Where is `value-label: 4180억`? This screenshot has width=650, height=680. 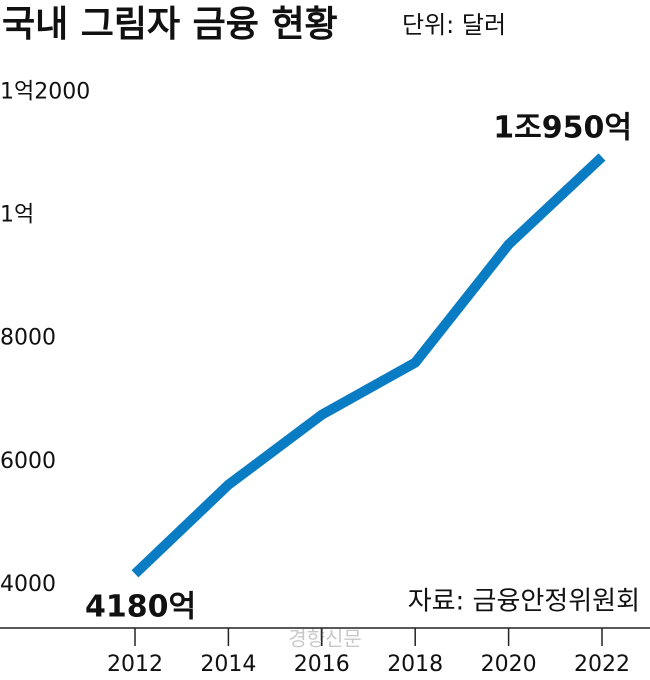
value-label: 4180억 is located at coordinates (140, 606).